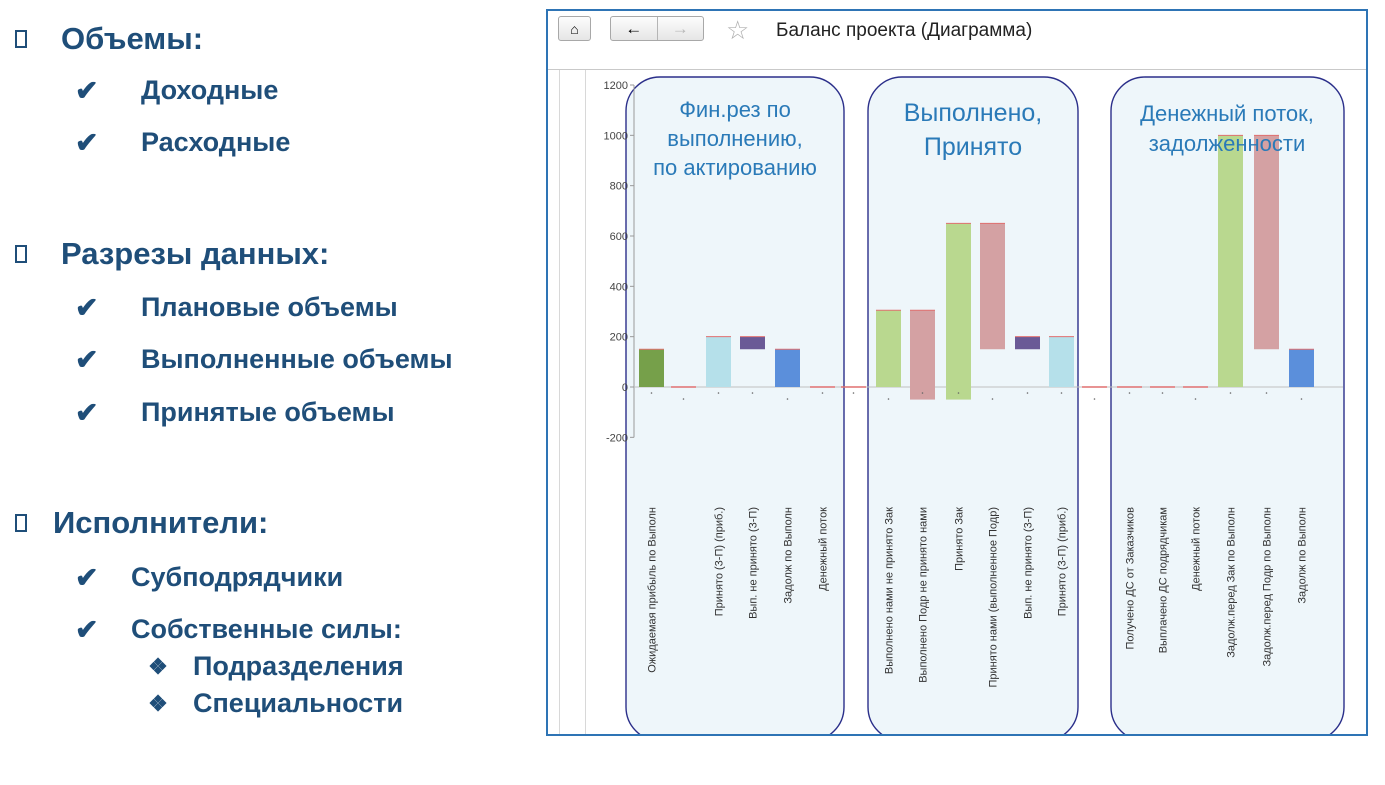  Describe the element at coordinates (1268, 587) in the screenshot. I see `category-label: Задолж.перед Подр по Выполн` at that location.